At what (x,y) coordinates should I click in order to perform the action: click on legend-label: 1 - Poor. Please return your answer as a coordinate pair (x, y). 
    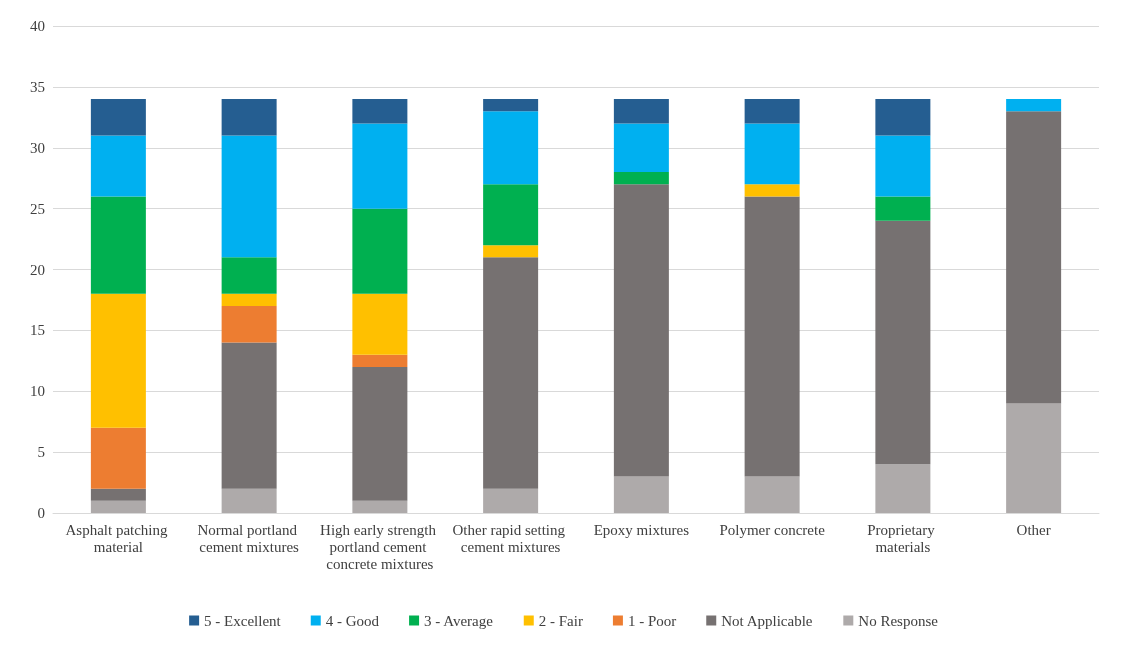
    Looking at the image, I should click on (652, 620).